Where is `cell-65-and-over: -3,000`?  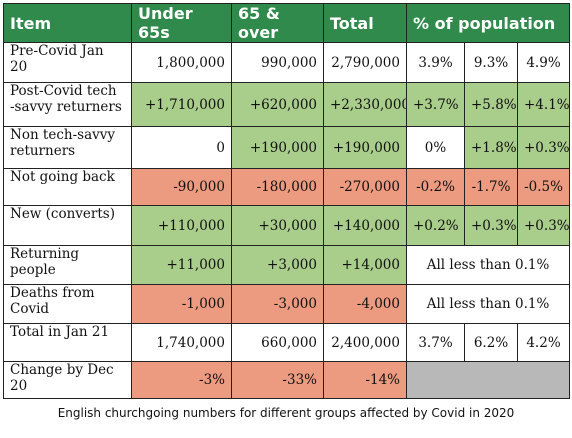 cell-65-and-over: -3,000 is located at coordinates (277, 304).